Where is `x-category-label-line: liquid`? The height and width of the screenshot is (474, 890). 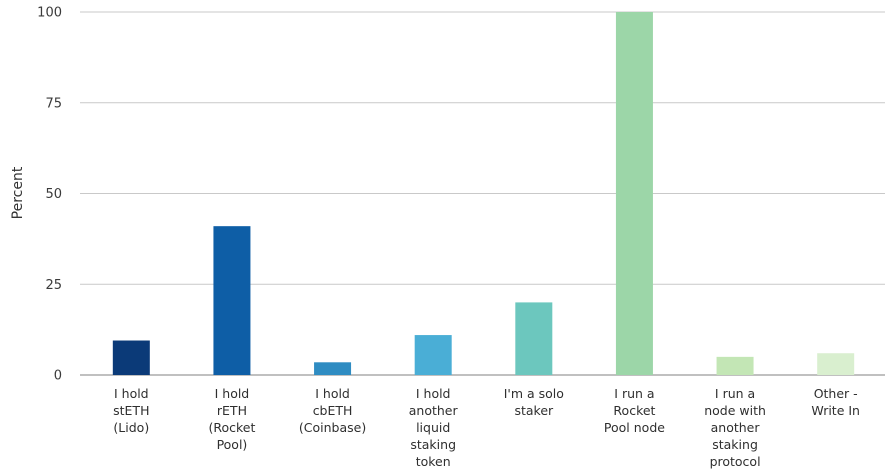
x-category-label-line: liquid is located at coordinates (433, 427).